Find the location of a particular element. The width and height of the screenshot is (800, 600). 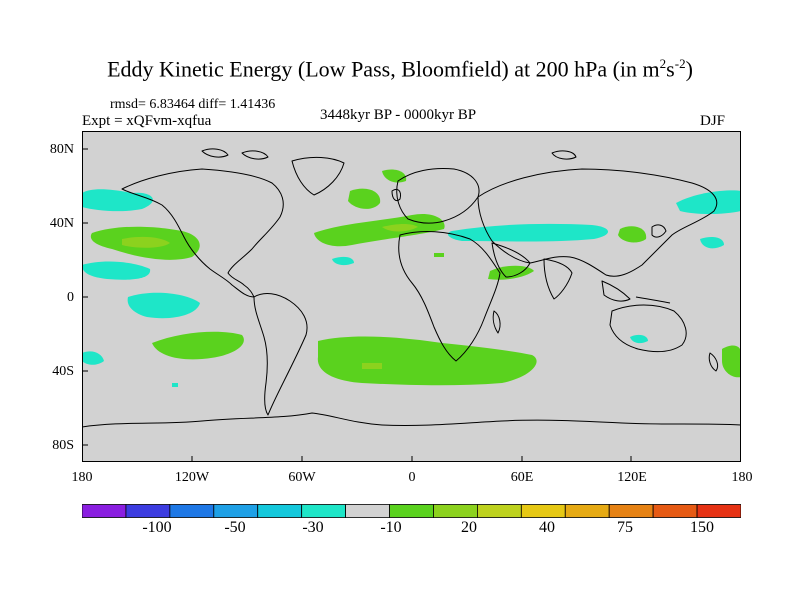

lat-label-40n: 40N is located at coordinates (61, 223).